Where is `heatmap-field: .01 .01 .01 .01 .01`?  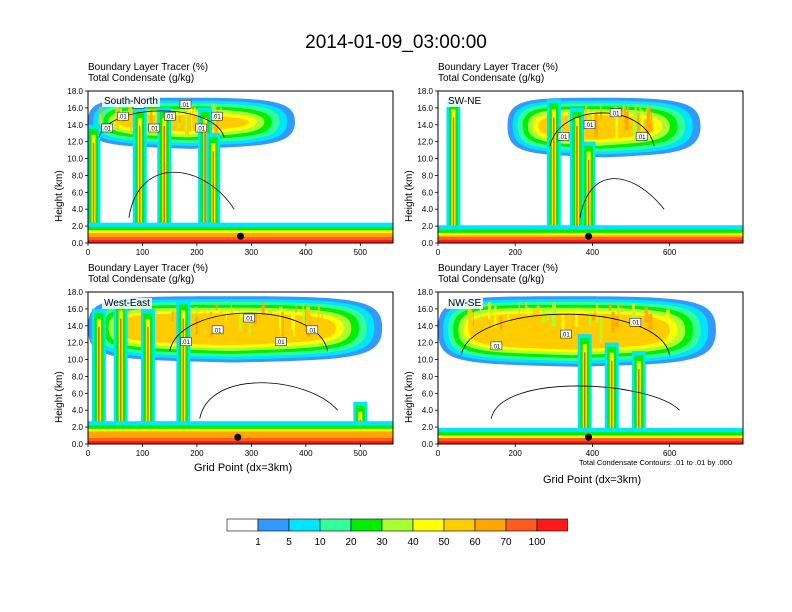 heatmap-field: .01 .01 .01 .01 .01 is located at coordinates (240, 370).